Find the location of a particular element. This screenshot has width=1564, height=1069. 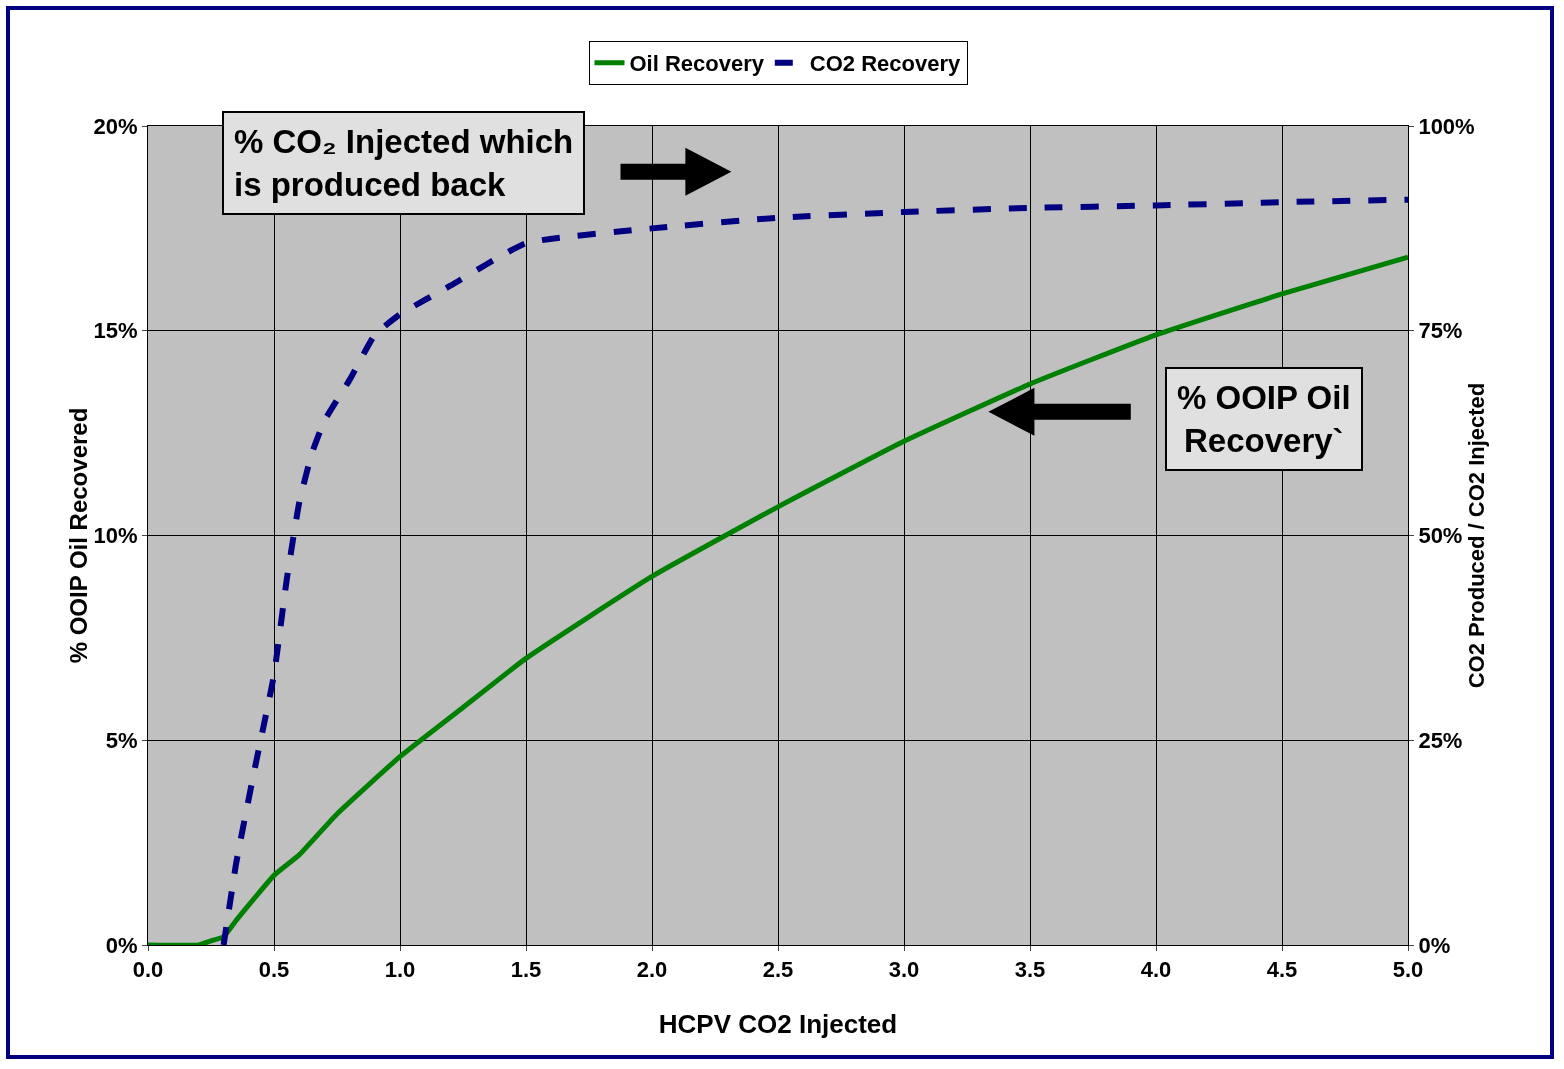

x-tick-label: 0.0 is located at coordinates (148, 970).